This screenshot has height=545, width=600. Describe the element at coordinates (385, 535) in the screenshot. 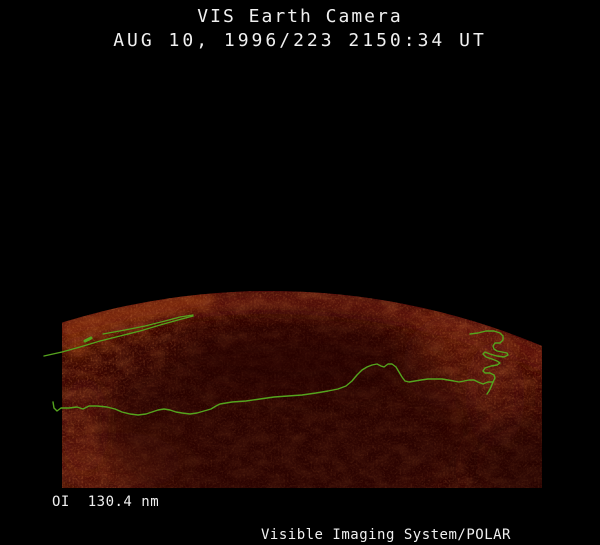

I see `instrument-credit: Visible Imaging System/POLAR` at that location.